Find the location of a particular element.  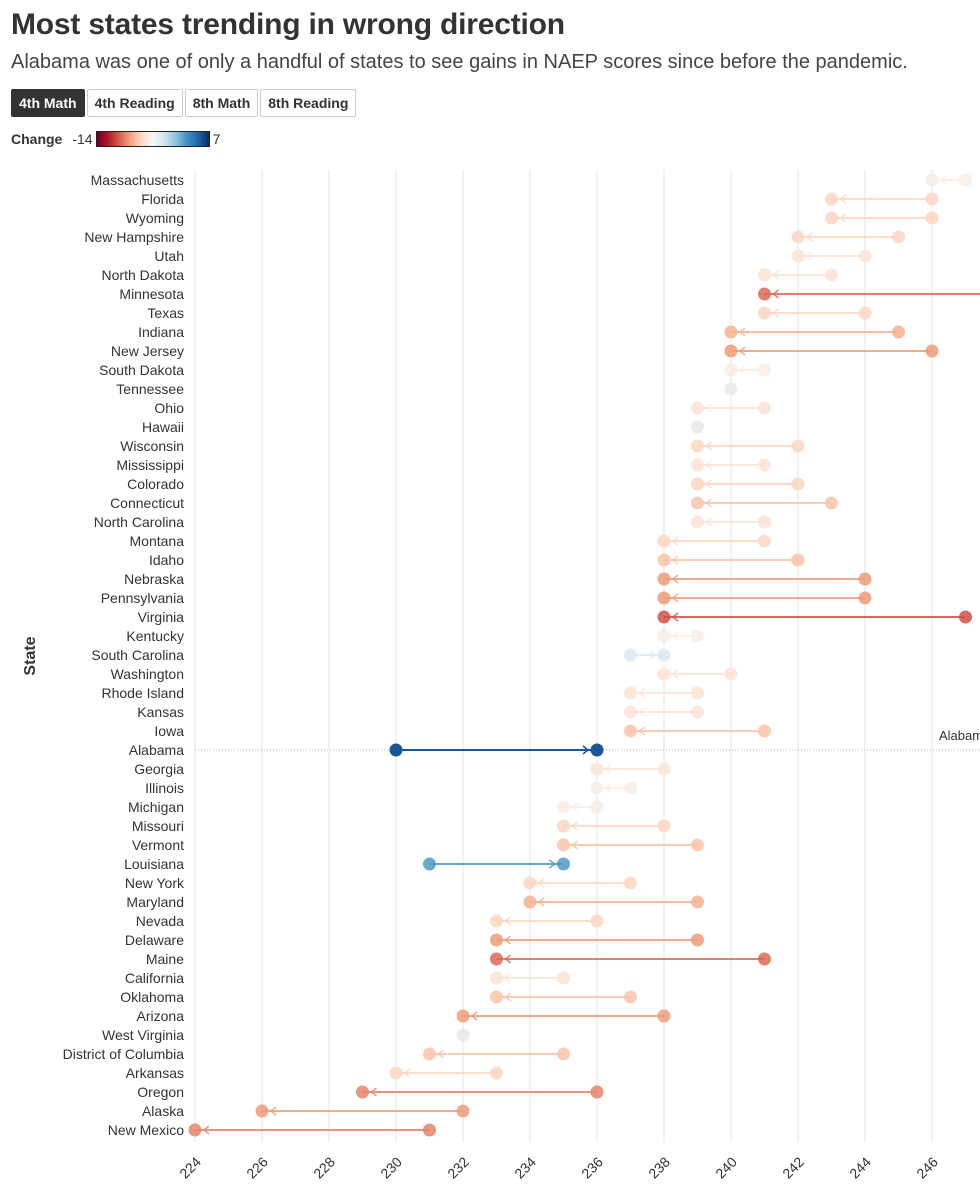

x-tick-label: 230 is located at coordinates (391, 1168).